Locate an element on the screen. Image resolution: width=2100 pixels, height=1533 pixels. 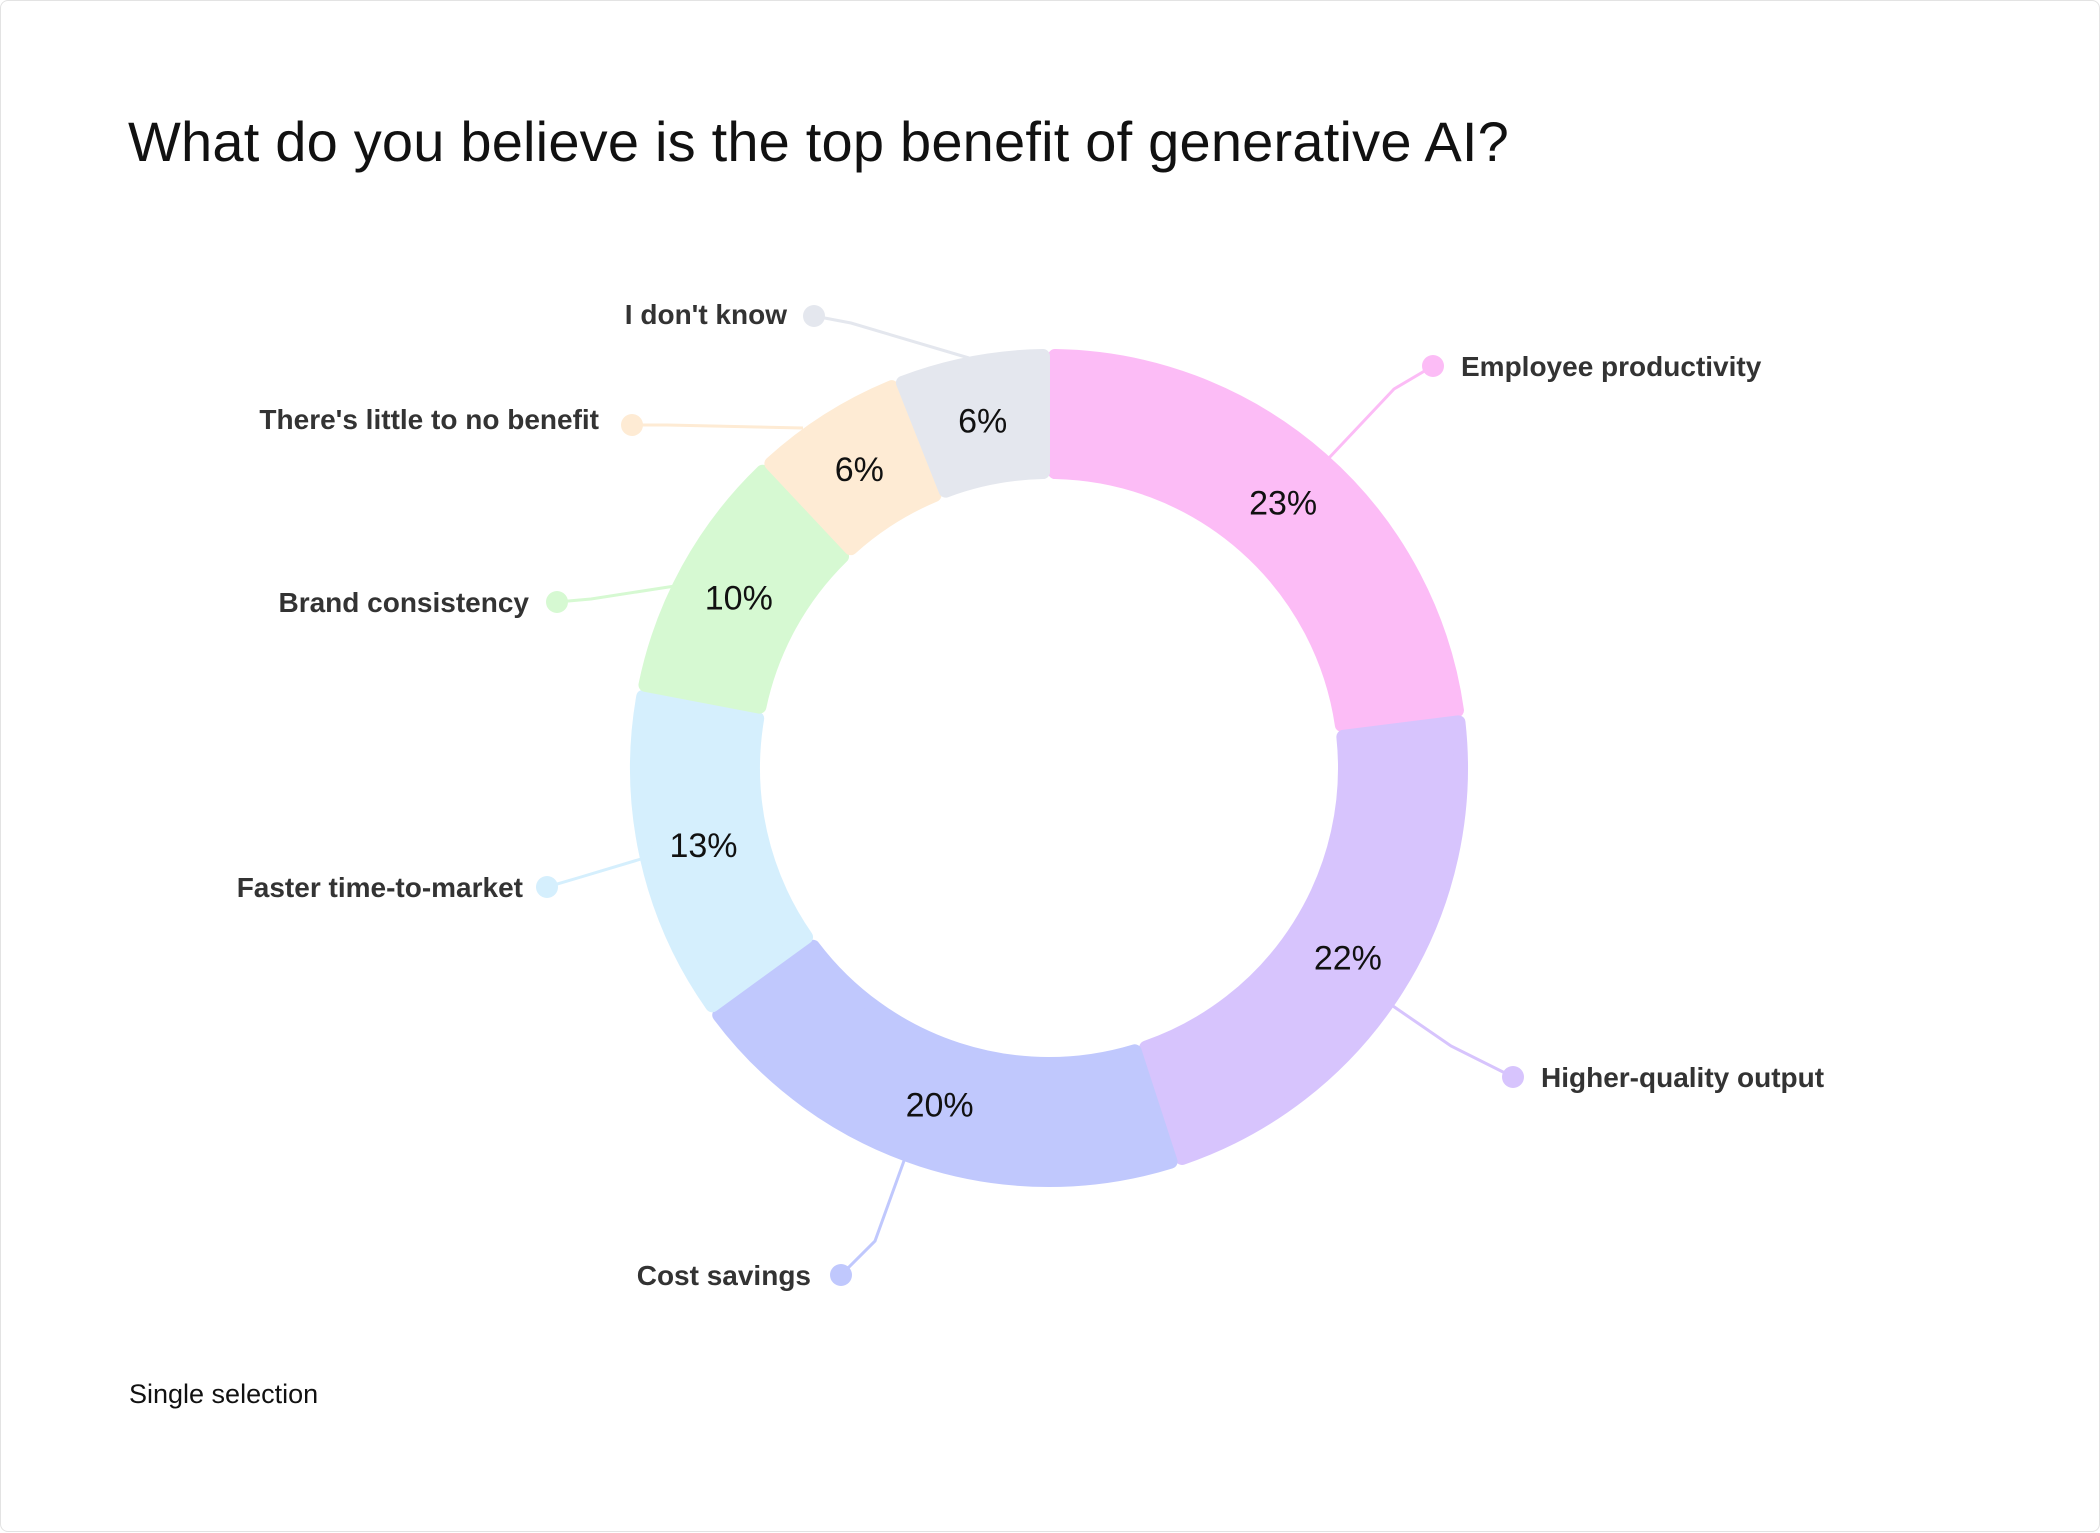
slice-value-label: 22% is located at coordinates (1348, 959).